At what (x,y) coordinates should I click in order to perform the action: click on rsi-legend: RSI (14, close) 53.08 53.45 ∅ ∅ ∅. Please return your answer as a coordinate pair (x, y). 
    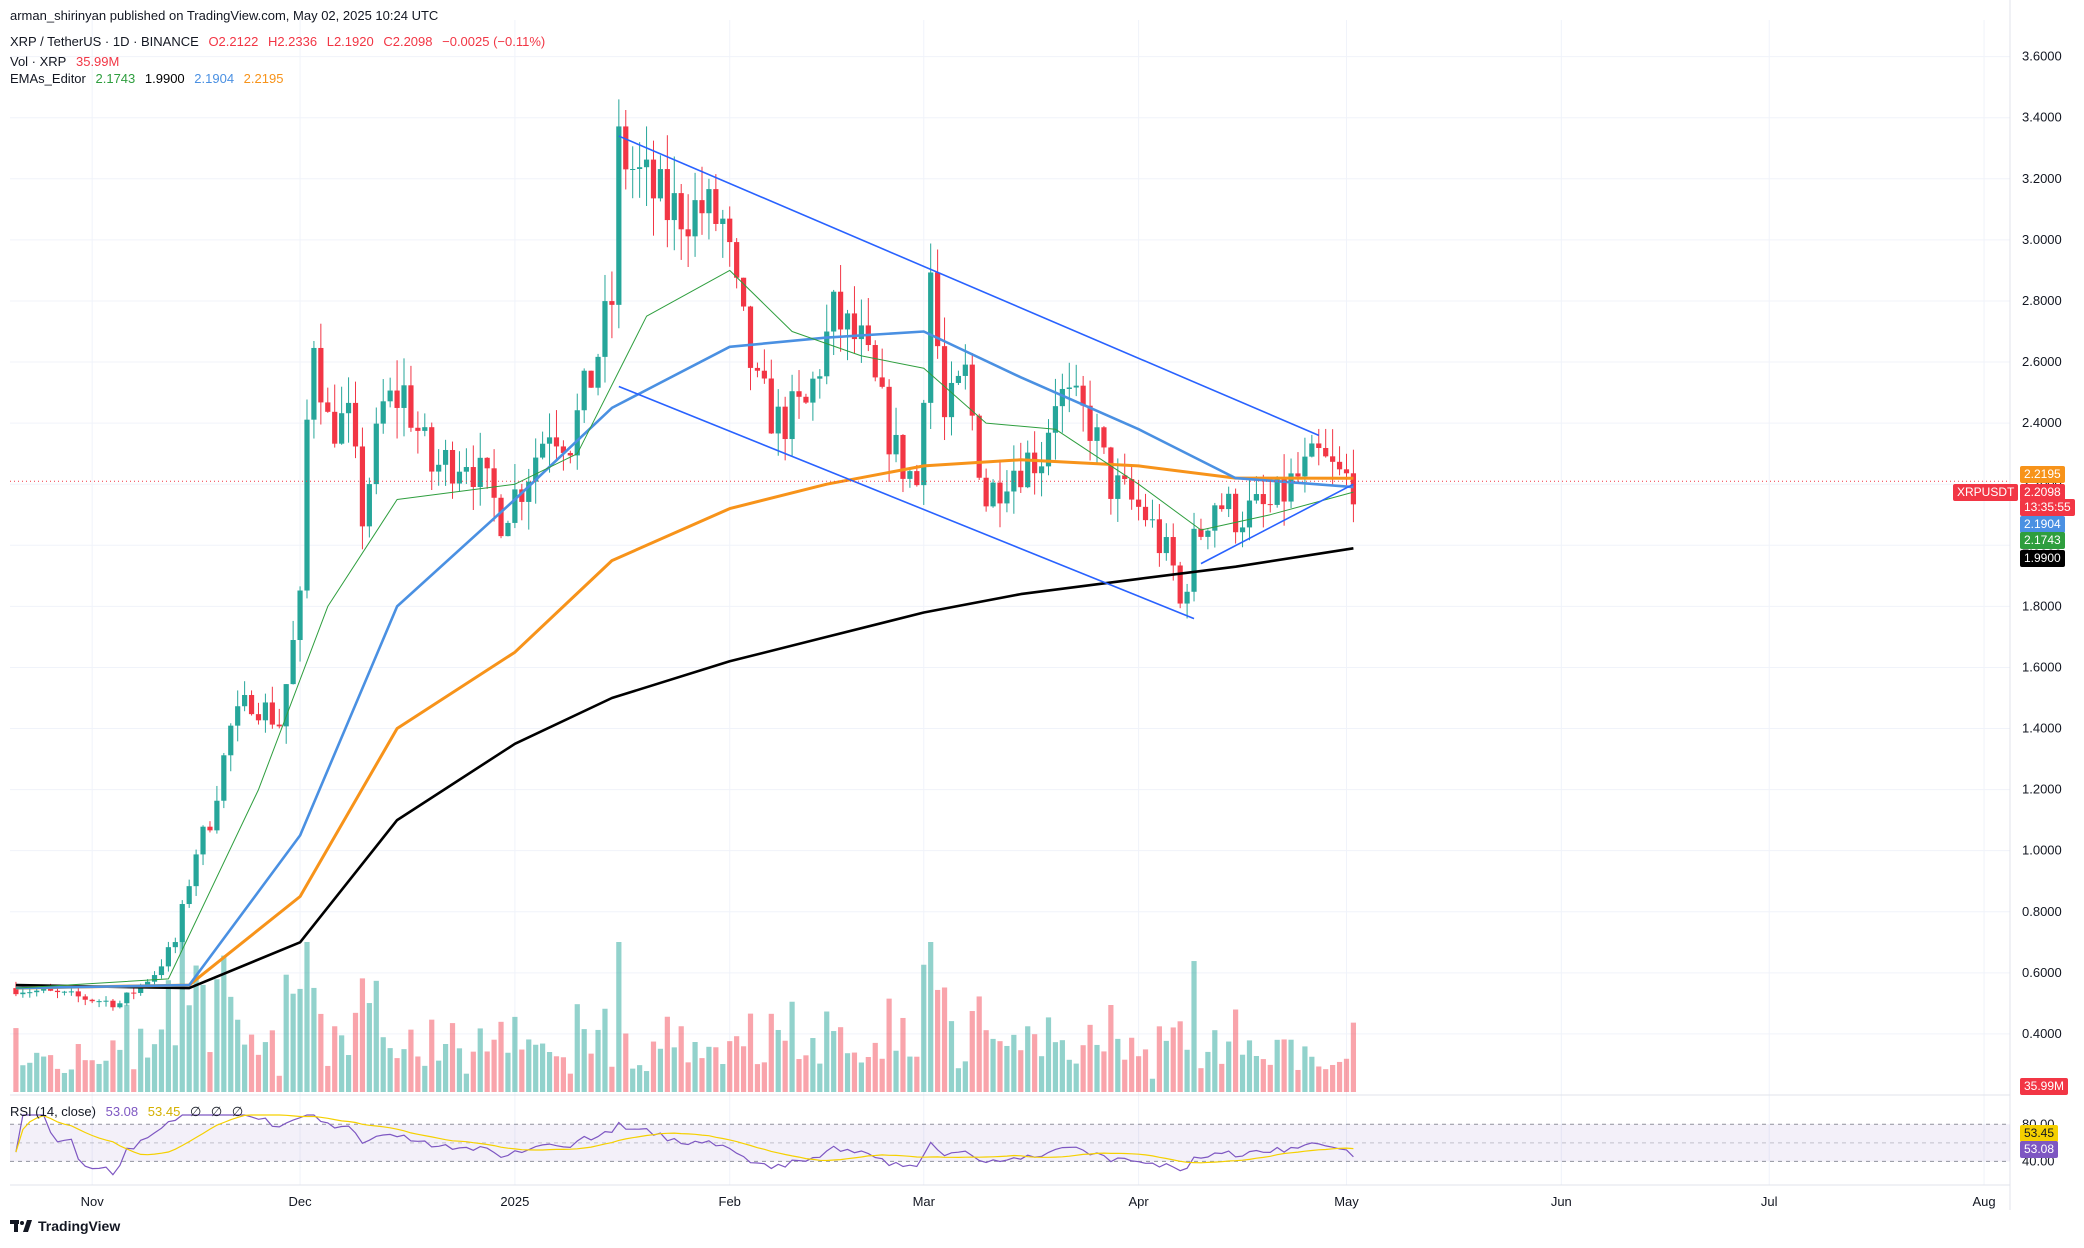
    Looking at the image, I should click on (129, 1112).